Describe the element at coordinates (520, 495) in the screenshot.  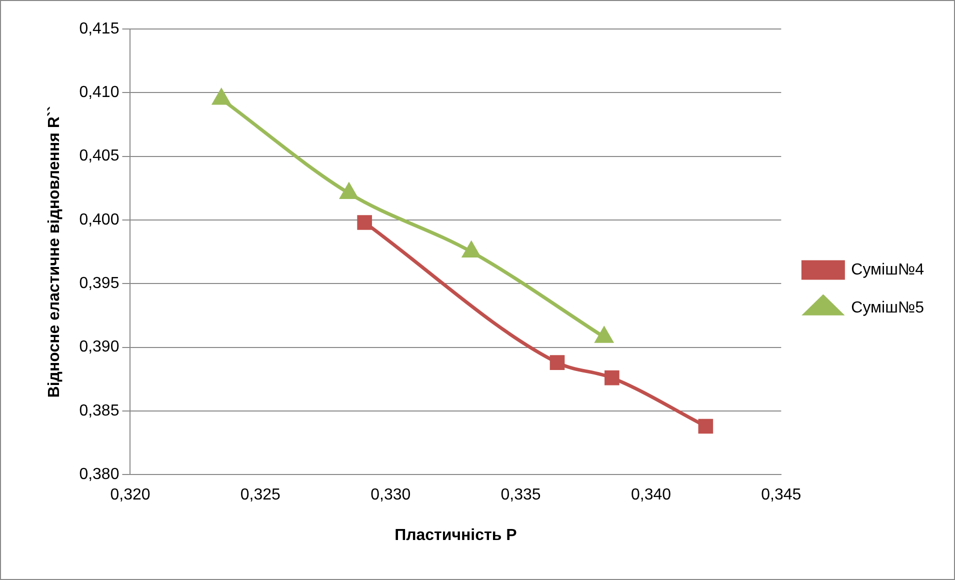
I see `x-tick-label: 0,335` at that location.